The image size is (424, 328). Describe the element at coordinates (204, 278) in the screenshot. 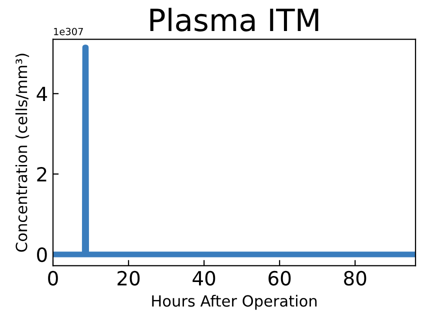

I see `x-tick-label: 40` at that location.